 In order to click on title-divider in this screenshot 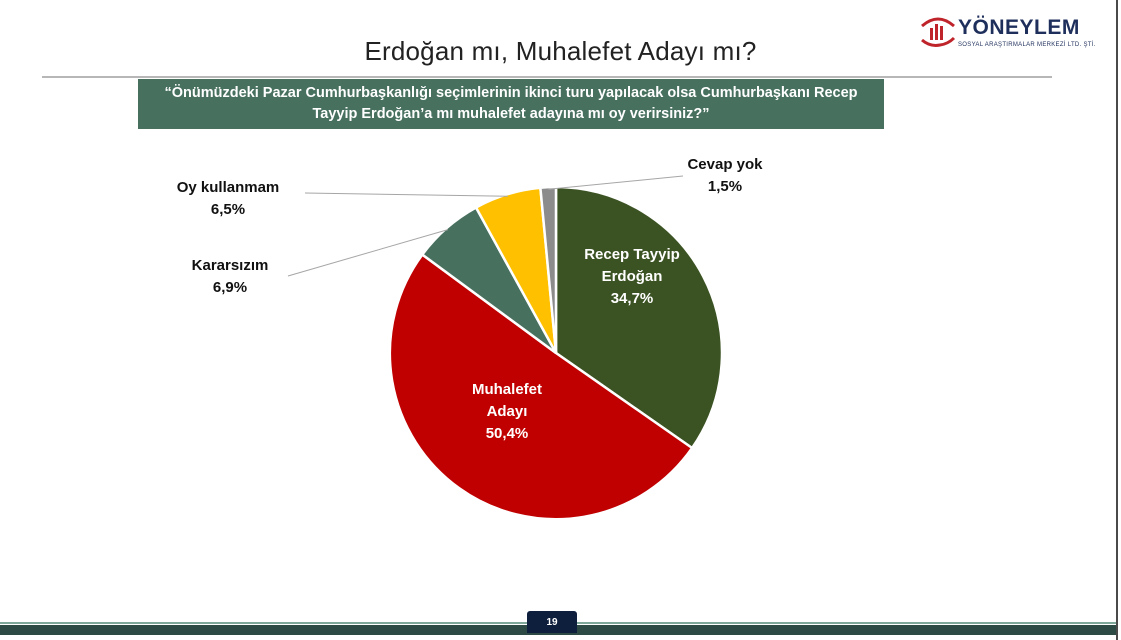, I will do `click(547, 77)`.